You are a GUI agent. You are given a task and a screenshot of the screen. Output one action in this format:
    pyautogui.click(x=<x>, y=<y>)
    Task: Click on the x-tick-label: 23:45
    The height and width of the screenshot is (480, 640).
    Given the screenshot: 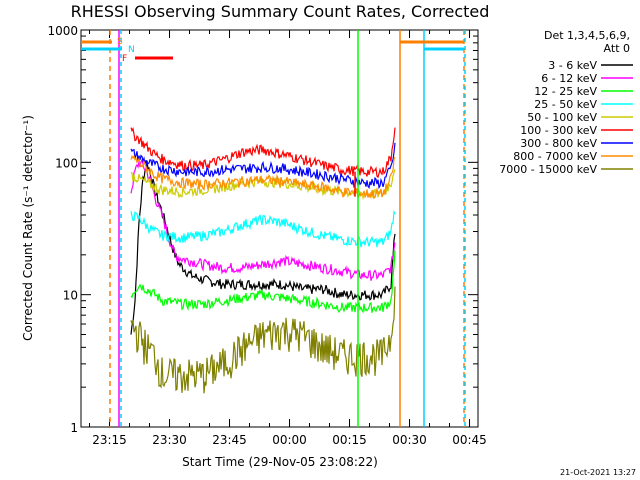 What is the action you would take?
    pyautogui.click(x=229, y=440)
    